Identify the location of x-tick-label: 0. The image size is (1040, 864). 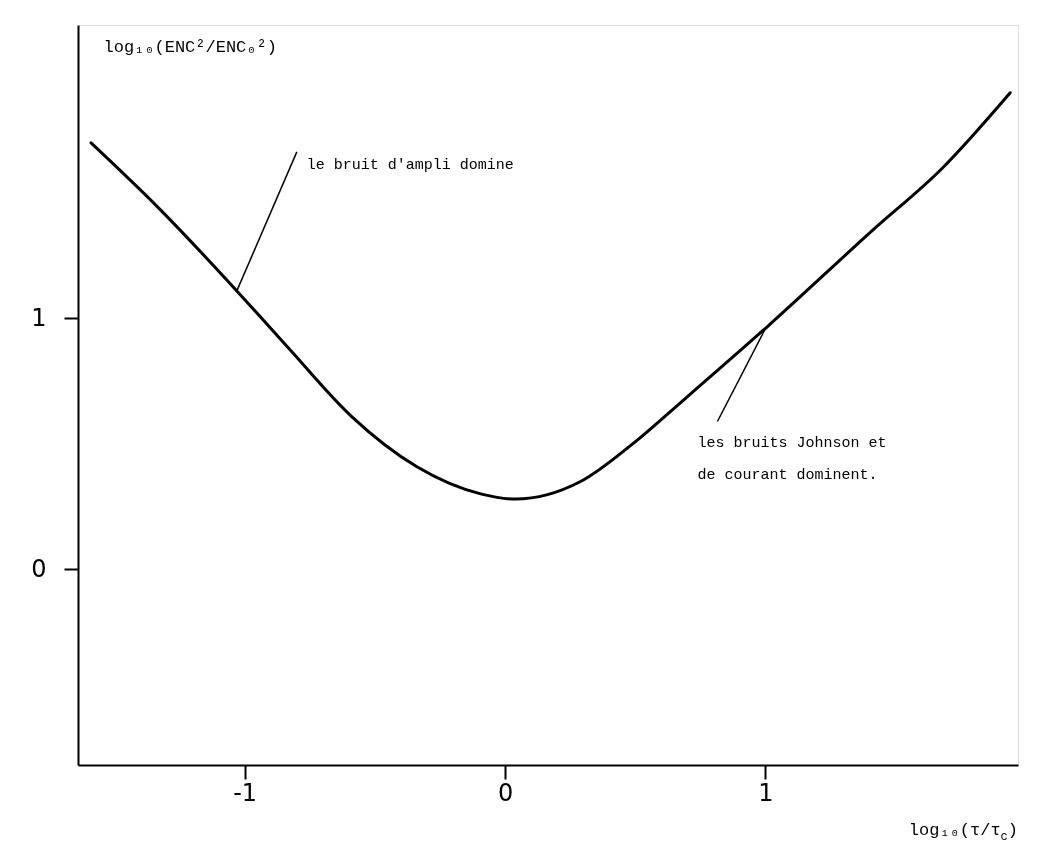
(505, 792).